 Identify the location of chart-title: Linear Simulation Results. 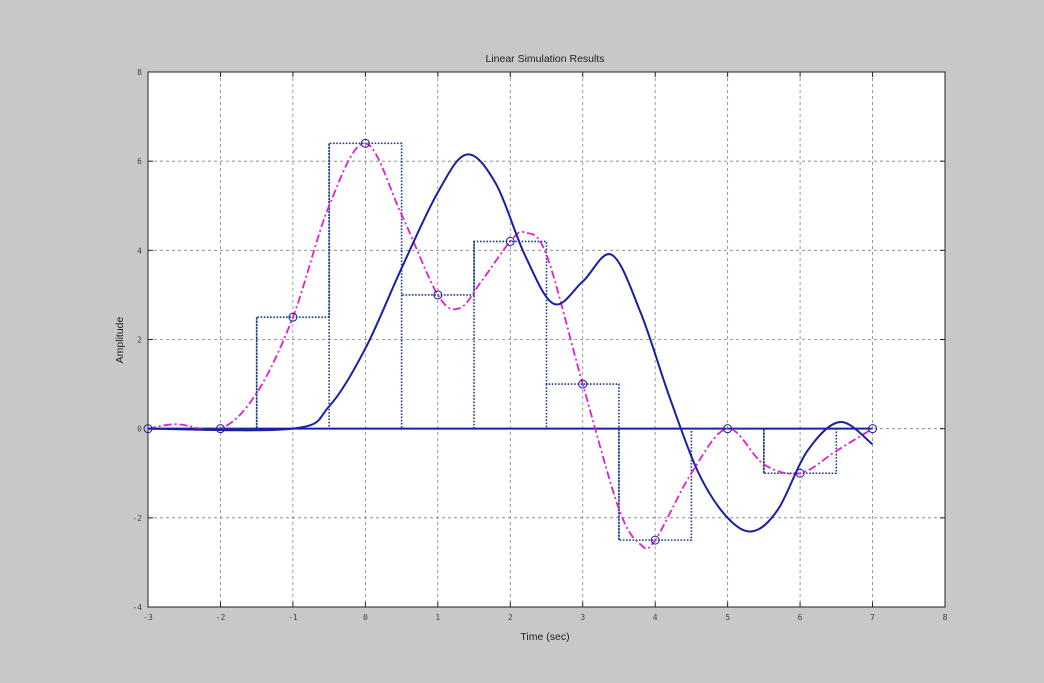
(544, 59).